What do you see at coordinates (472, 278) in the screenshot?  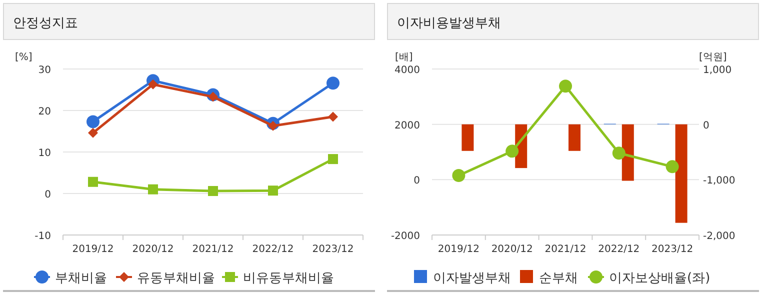 I see `legend-label: 이자발생부채` at bounding box center [472, 278].